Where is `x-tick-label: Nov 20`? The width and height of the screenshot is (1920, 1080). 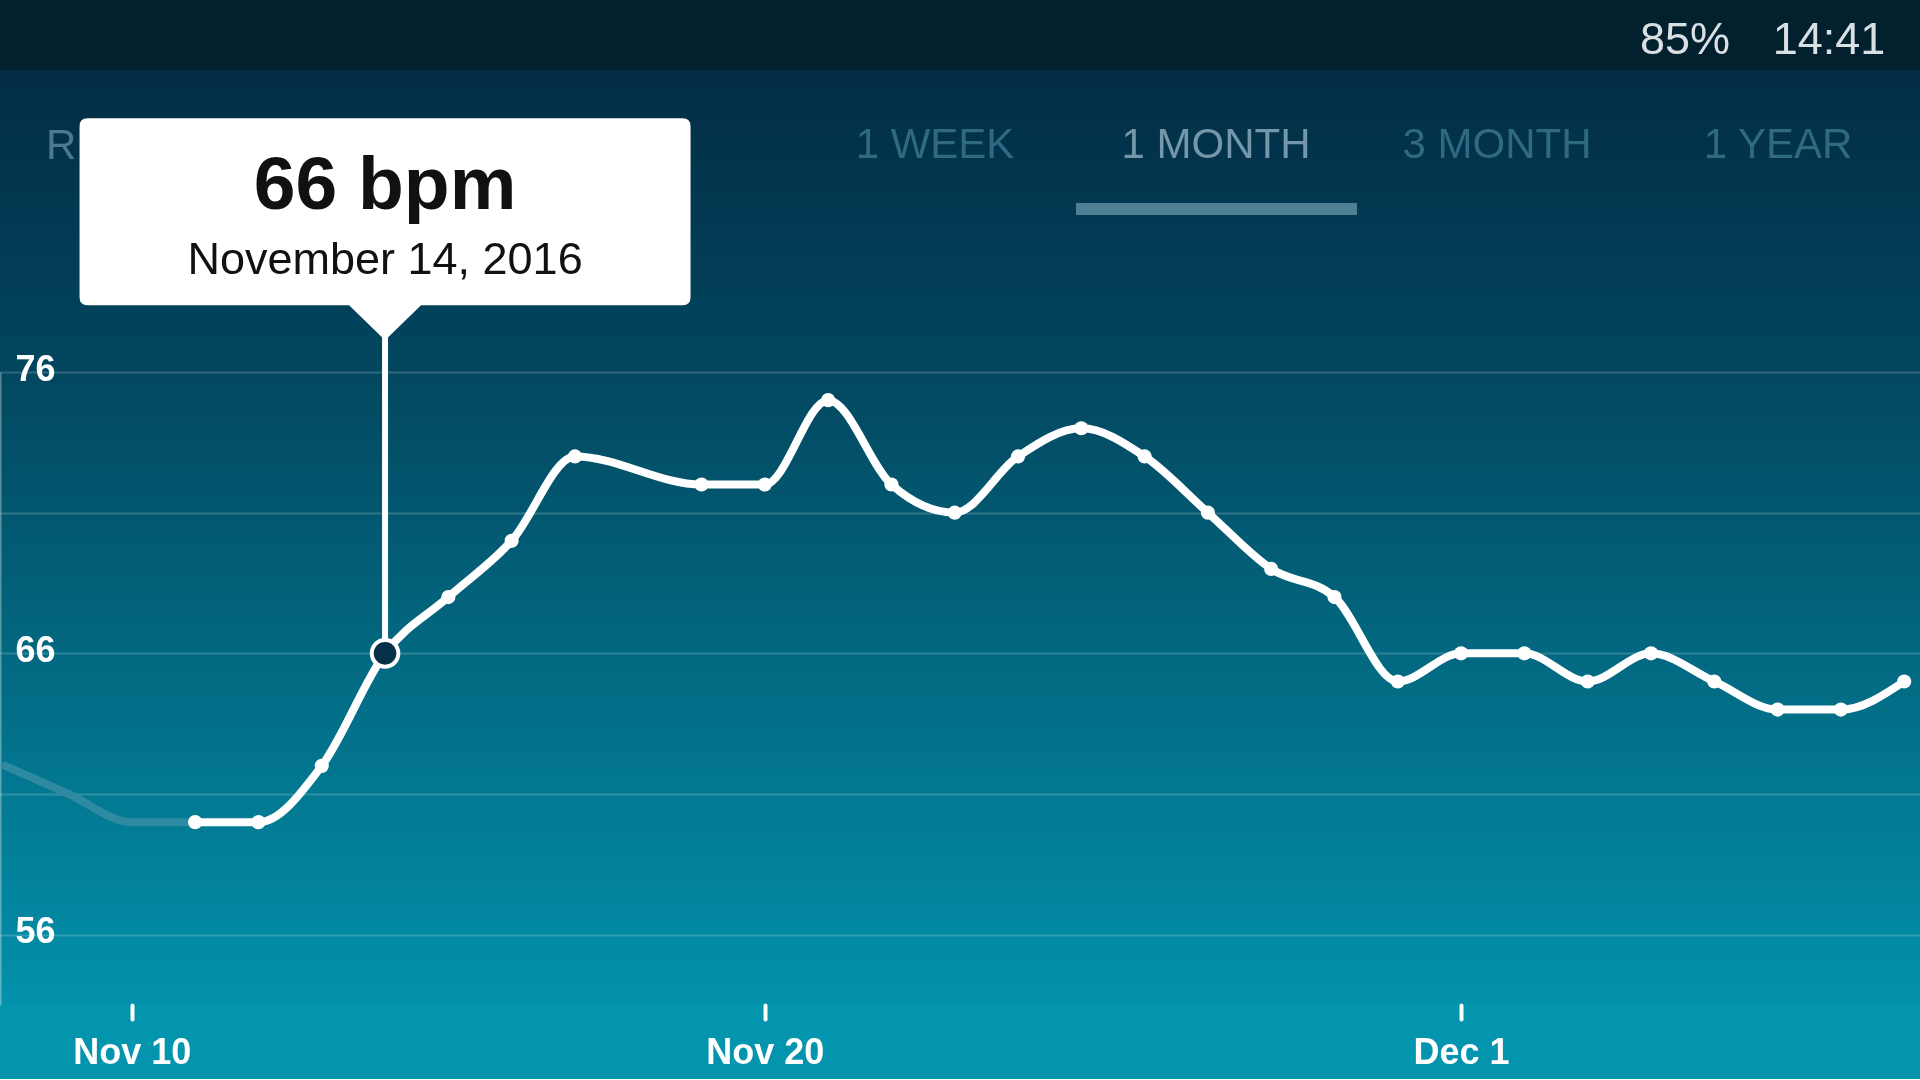
x-tick-label: Nov 20 is located at coordinates (765, 1051).